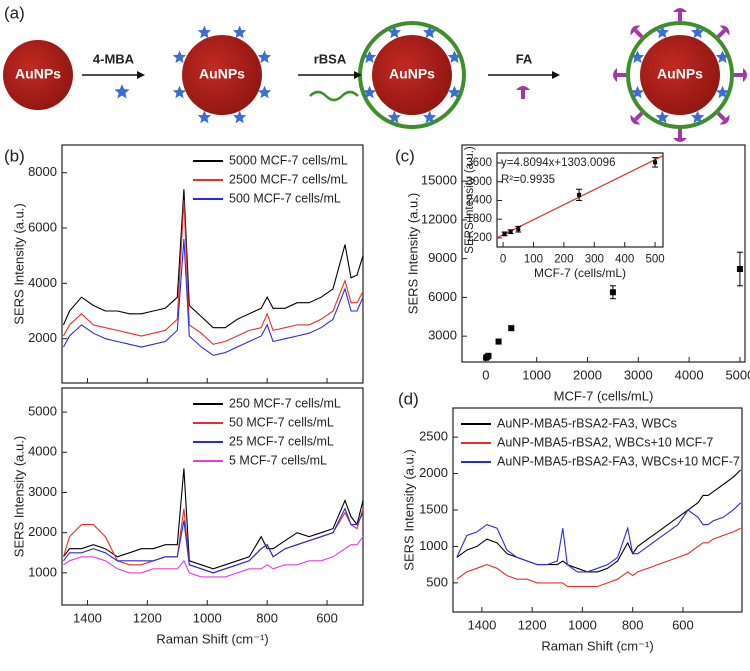  I want to click on y-tick-label: 9000, so click(442, 257).